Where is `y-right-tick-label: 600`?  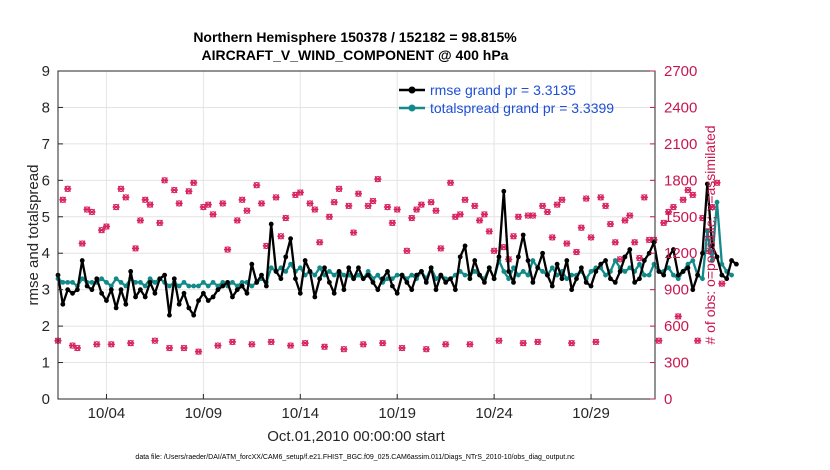
y-right-tick-label: 600 is located at coordinates (676, 326).